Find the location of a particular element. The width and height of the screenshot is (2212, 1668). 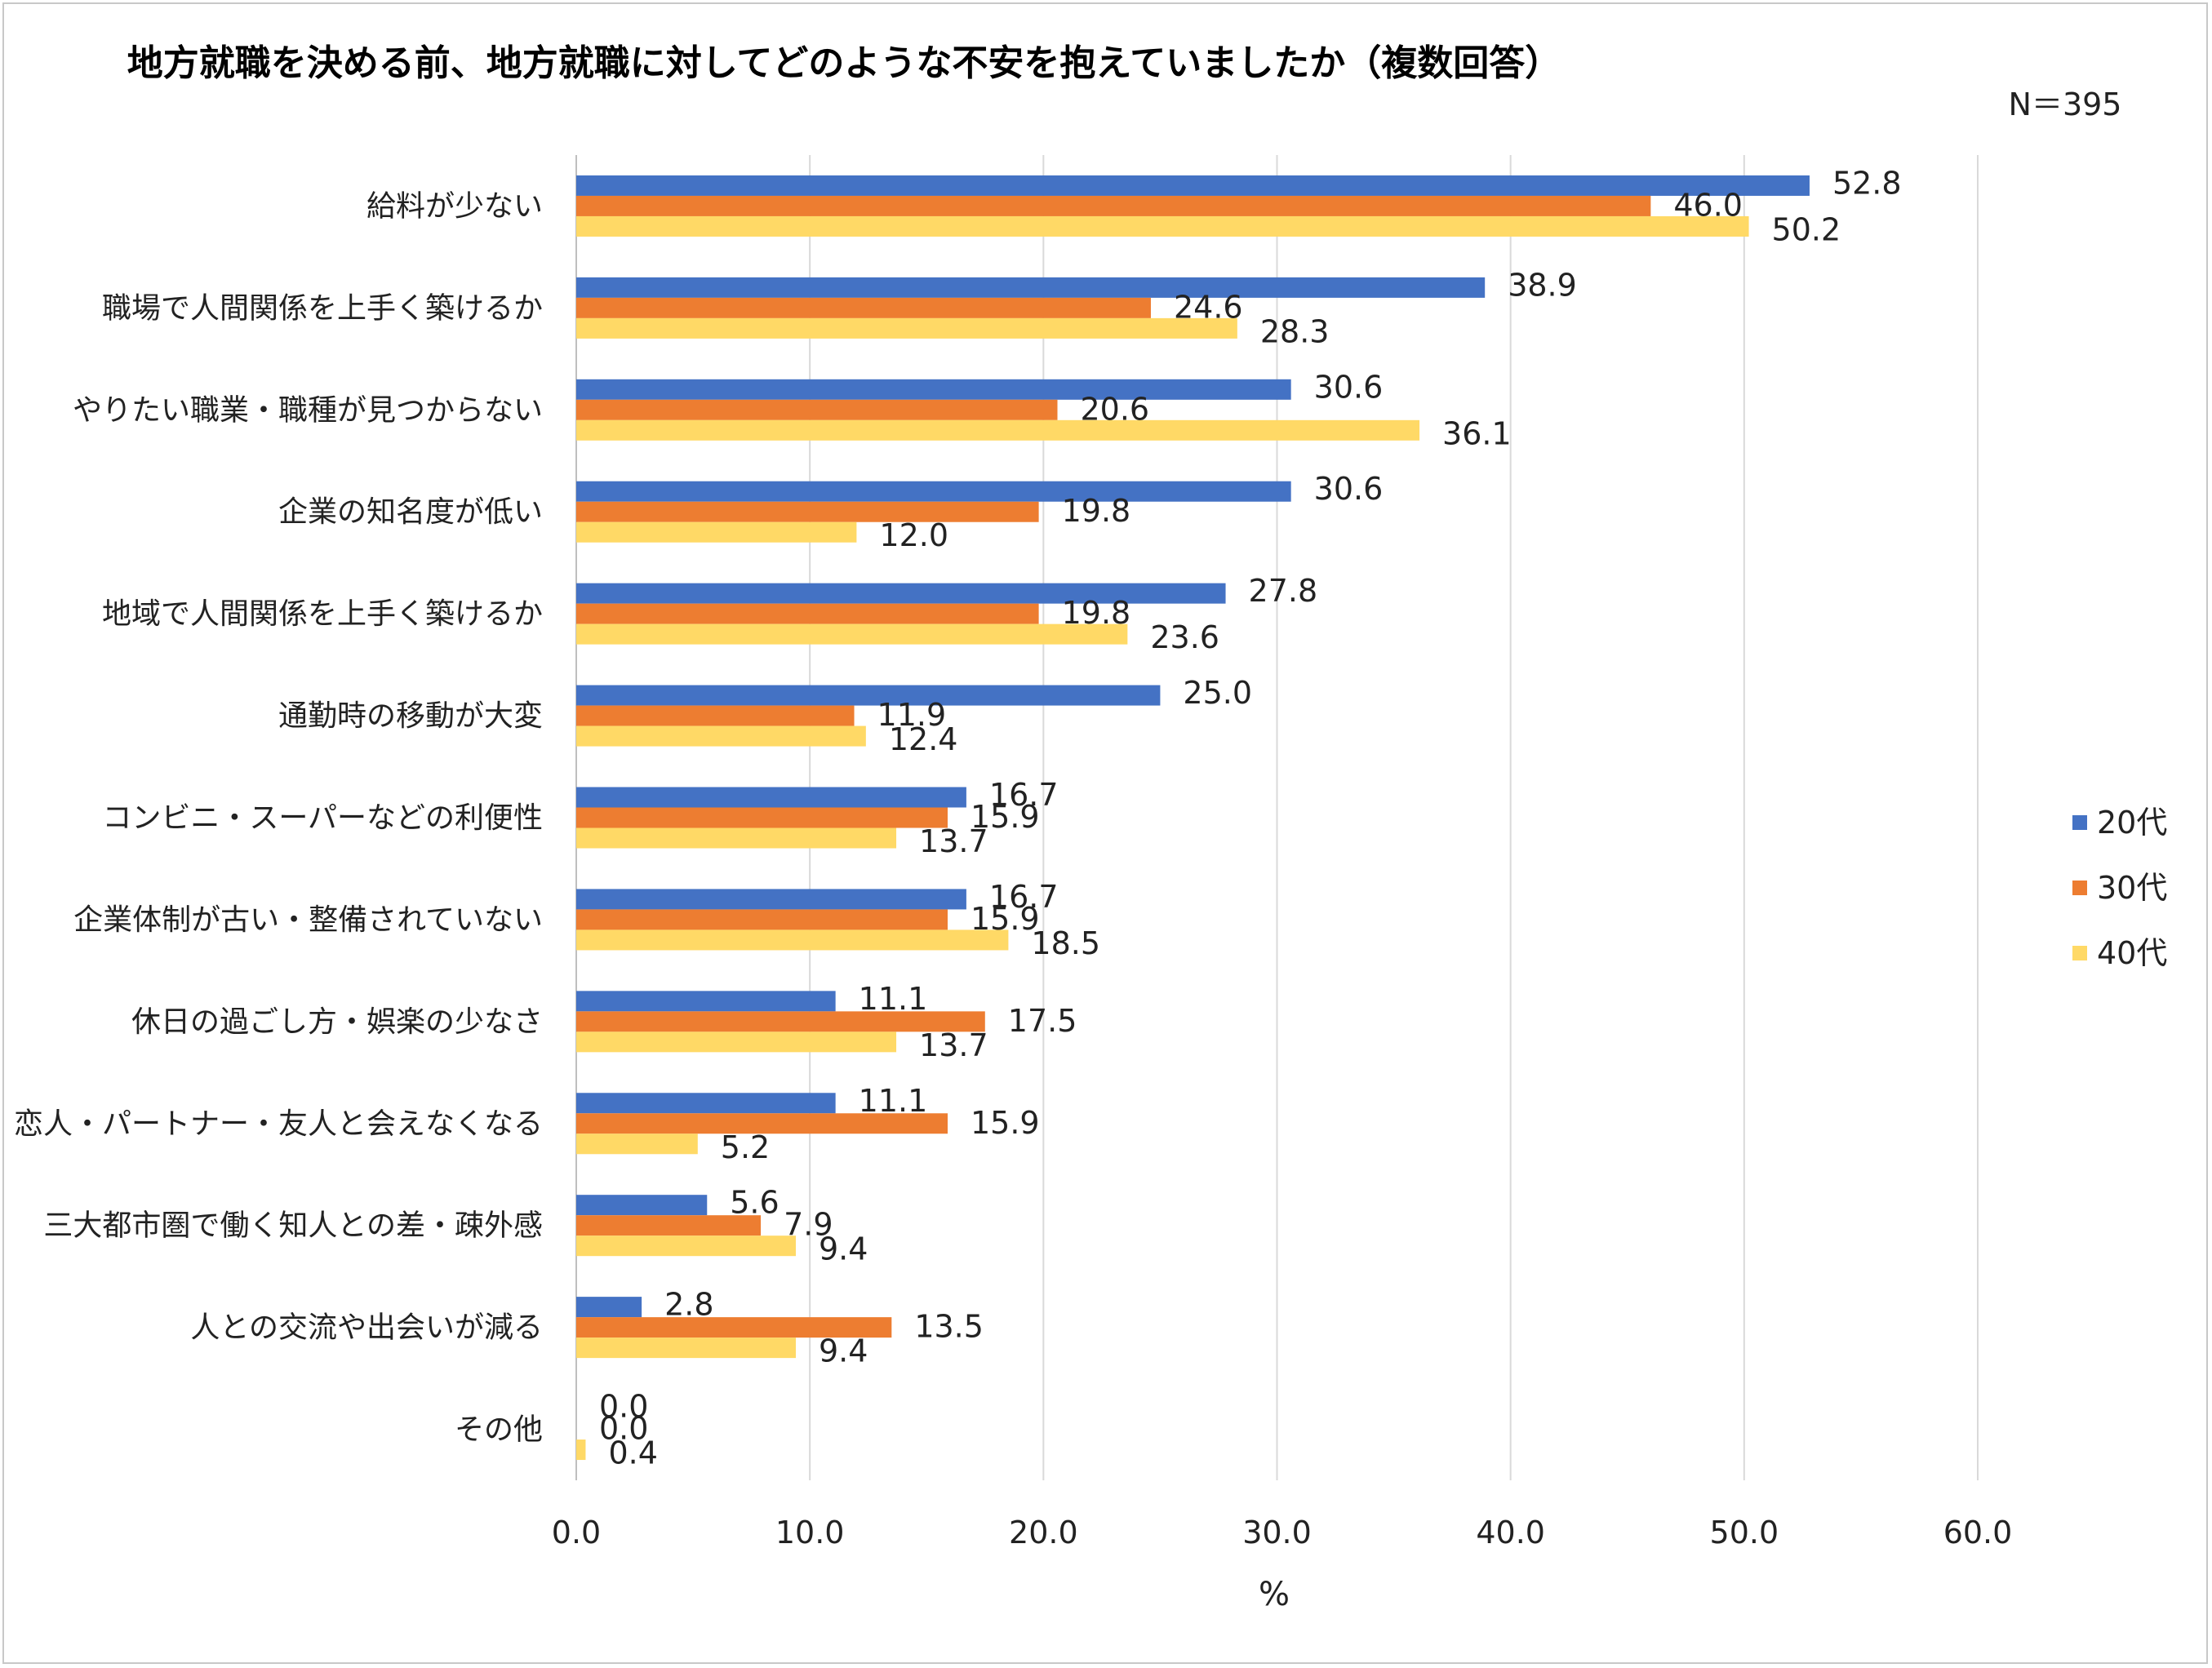

legend-label-40代: 40代 is located at coordinates (2132, 953).